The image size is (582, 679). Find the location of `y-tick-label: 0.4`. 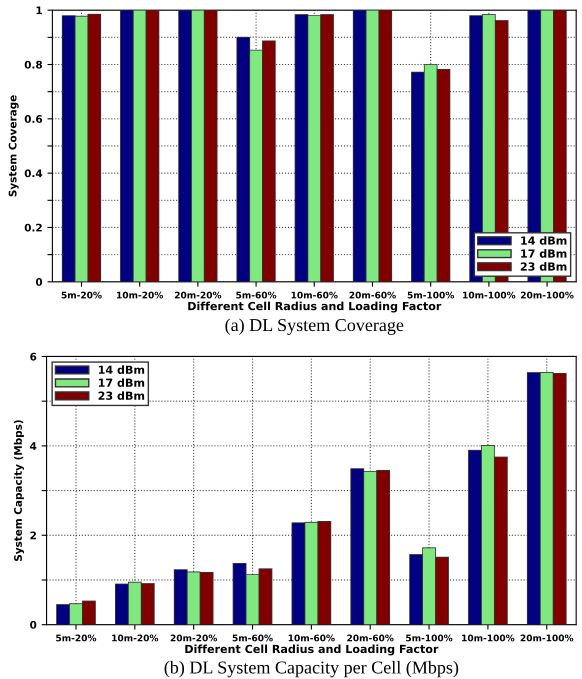

y-tick-label: 0.4 is located at coordinates (33, 173).